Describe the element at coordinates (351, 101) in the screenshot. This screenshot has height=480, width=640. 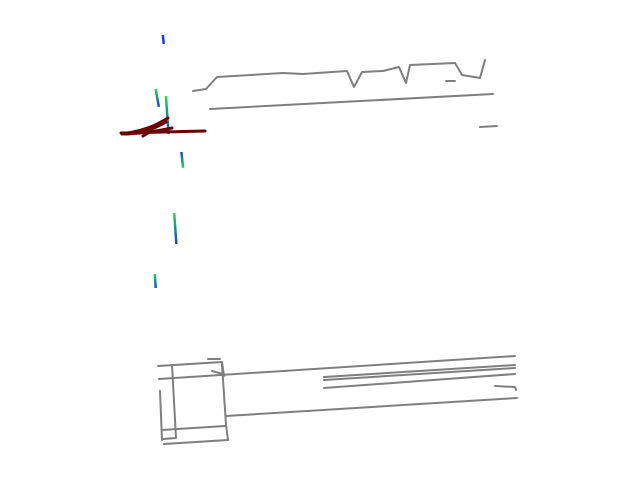
I see `road-boundary-upper-lane` at that location.